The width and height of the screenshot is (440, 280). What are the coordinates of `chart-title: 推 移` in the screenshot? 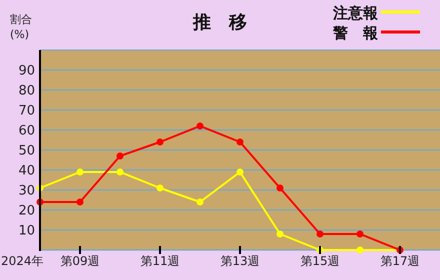 It's located at (219, 22).